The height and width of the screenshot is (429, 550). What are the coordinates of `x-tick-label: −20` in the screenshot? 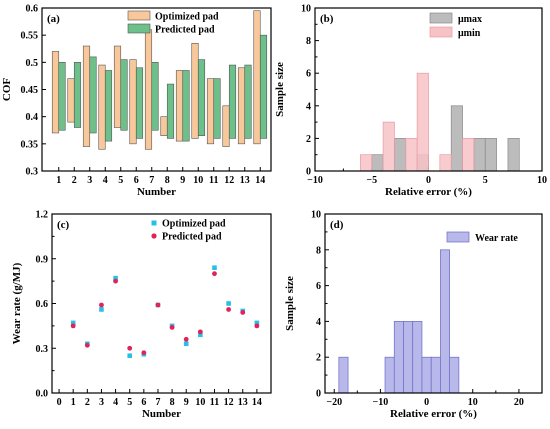 It's located at (334, 402).